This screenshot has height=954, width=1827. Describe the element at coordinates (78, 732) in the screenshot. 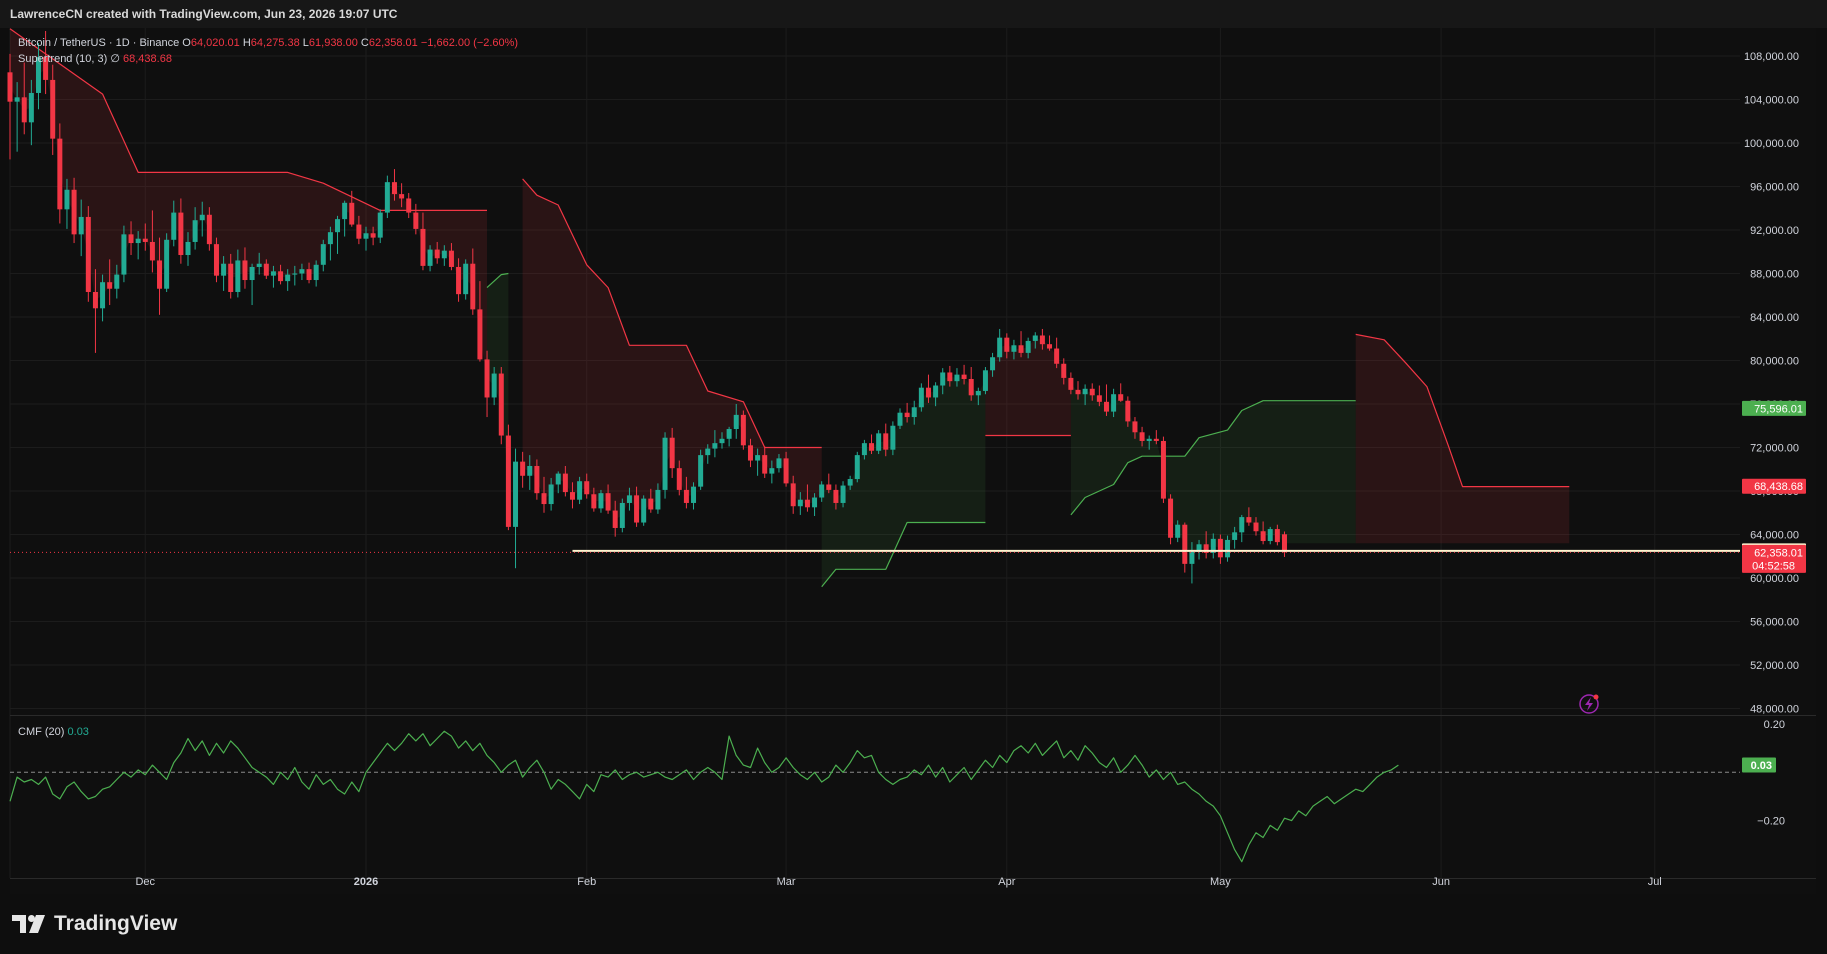

I see `cmf-value: 0.03` at that location.